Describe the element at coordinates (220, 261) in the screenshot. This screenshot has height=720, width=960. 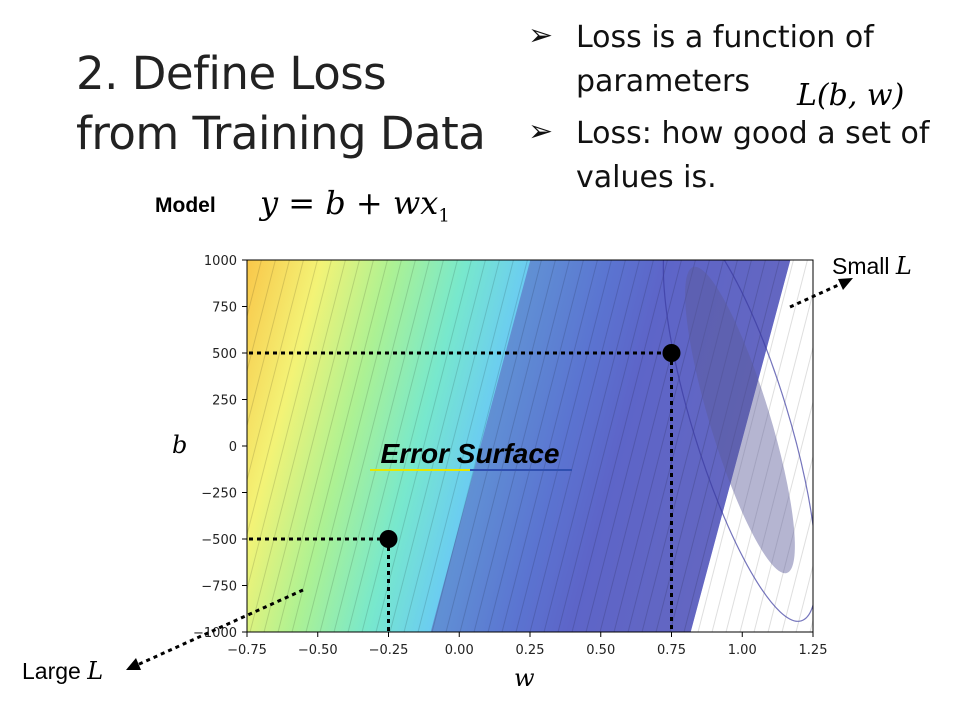
I see `y-tick-label: 1000` at that location.